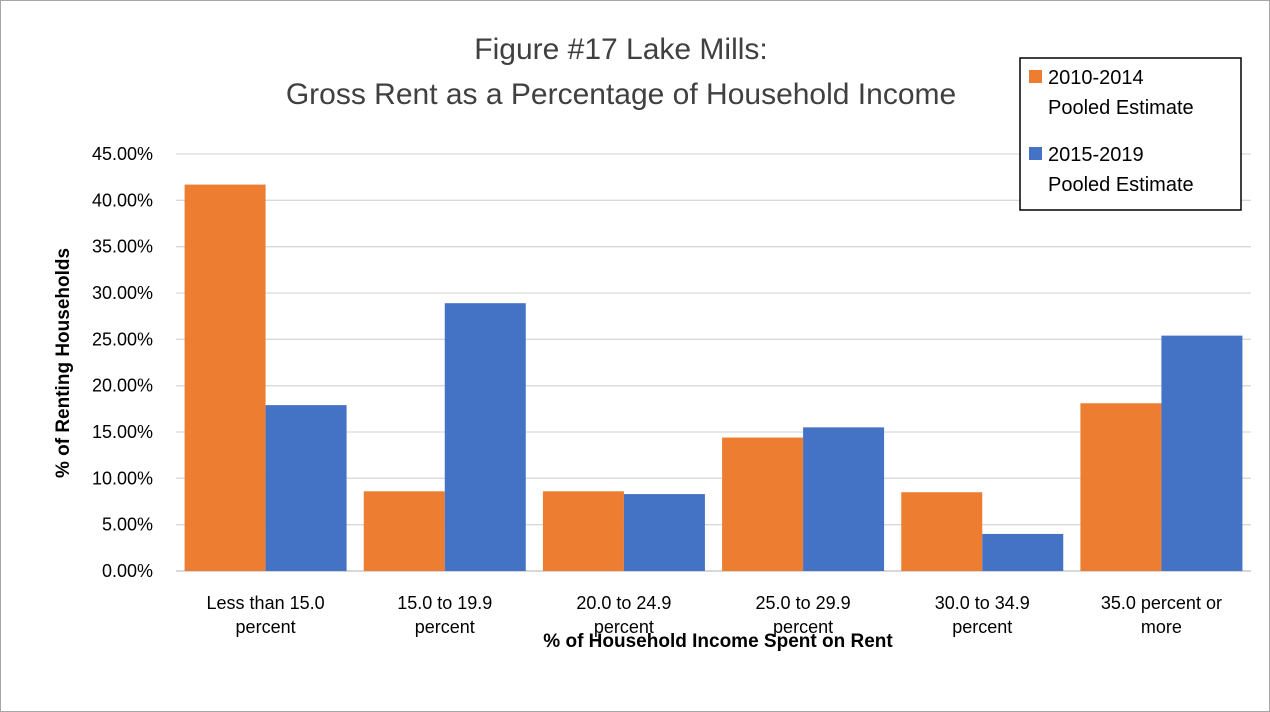 Image resolution: width=1270 pixels, height=712 pixels. I want to click on y-tick-label: 0.00%, so click(127, 571).